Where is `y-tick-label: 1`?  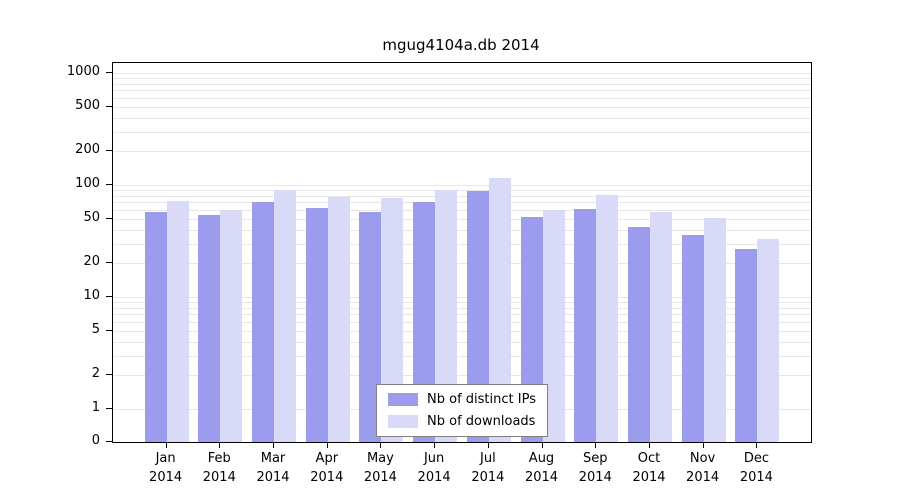 y-tick-label: 1 is located at coordinates (95, 407).